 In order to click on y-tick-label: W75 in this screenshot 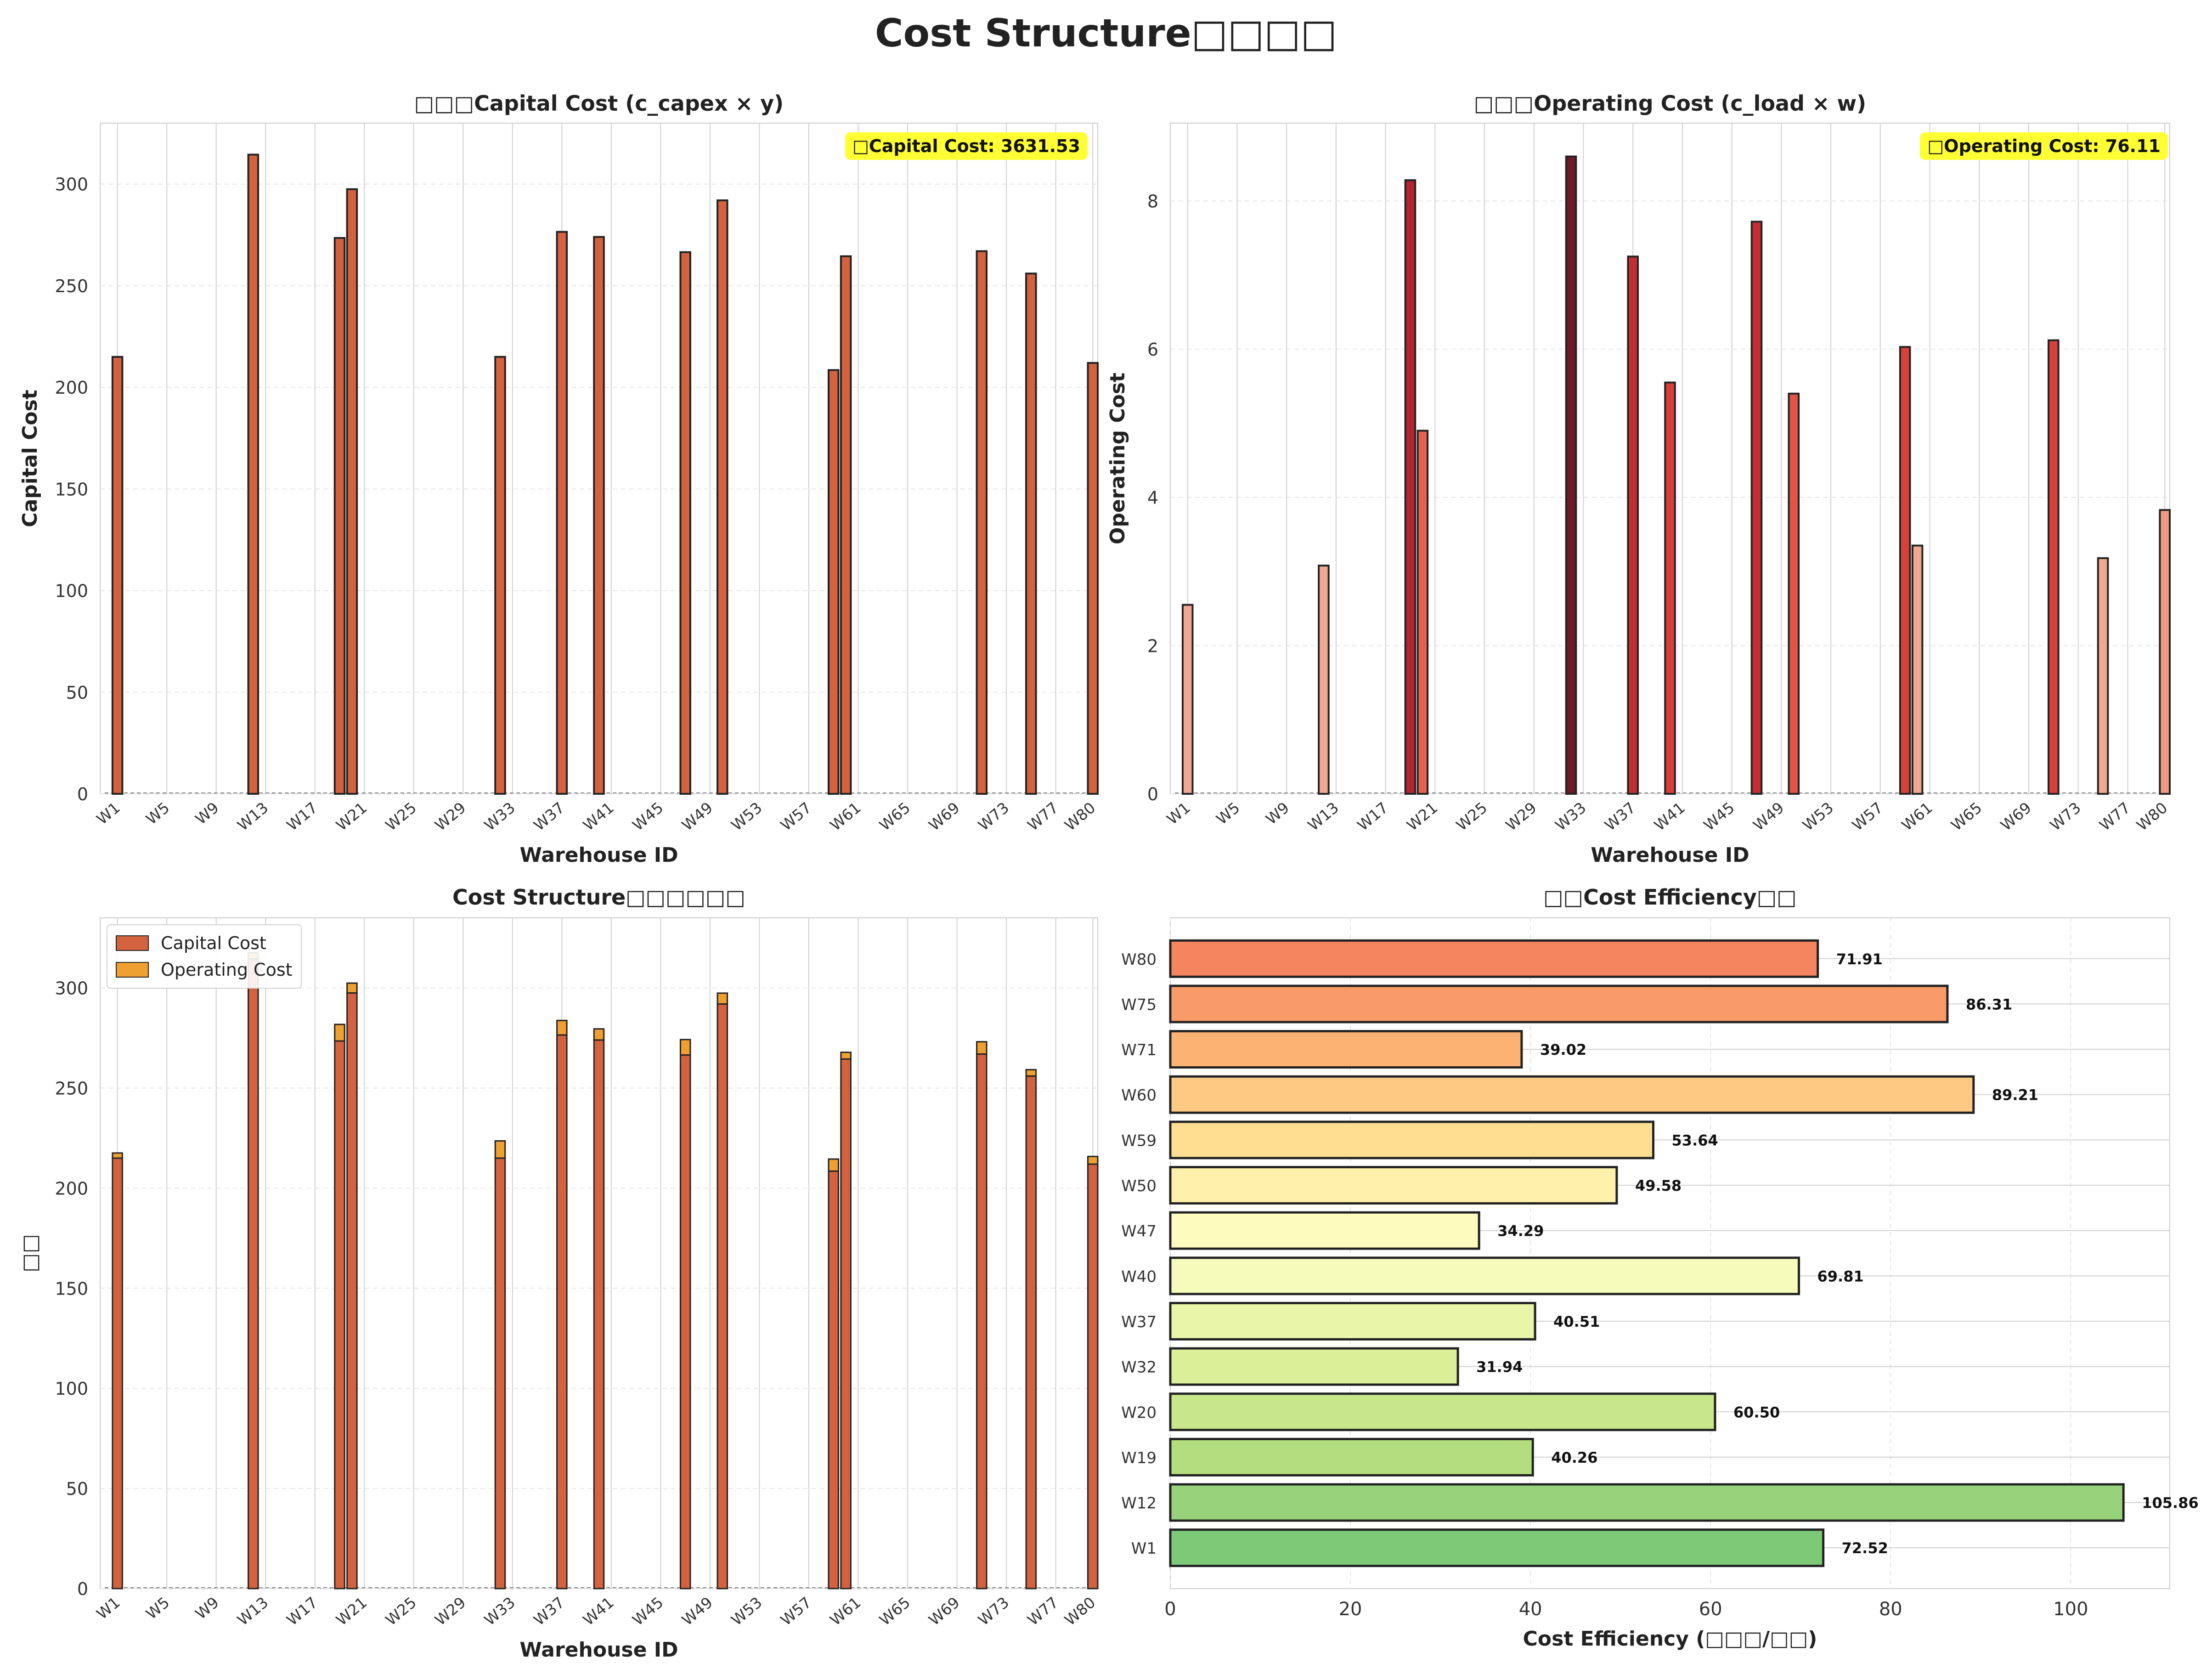, I will do `click(1139, 1005)`.